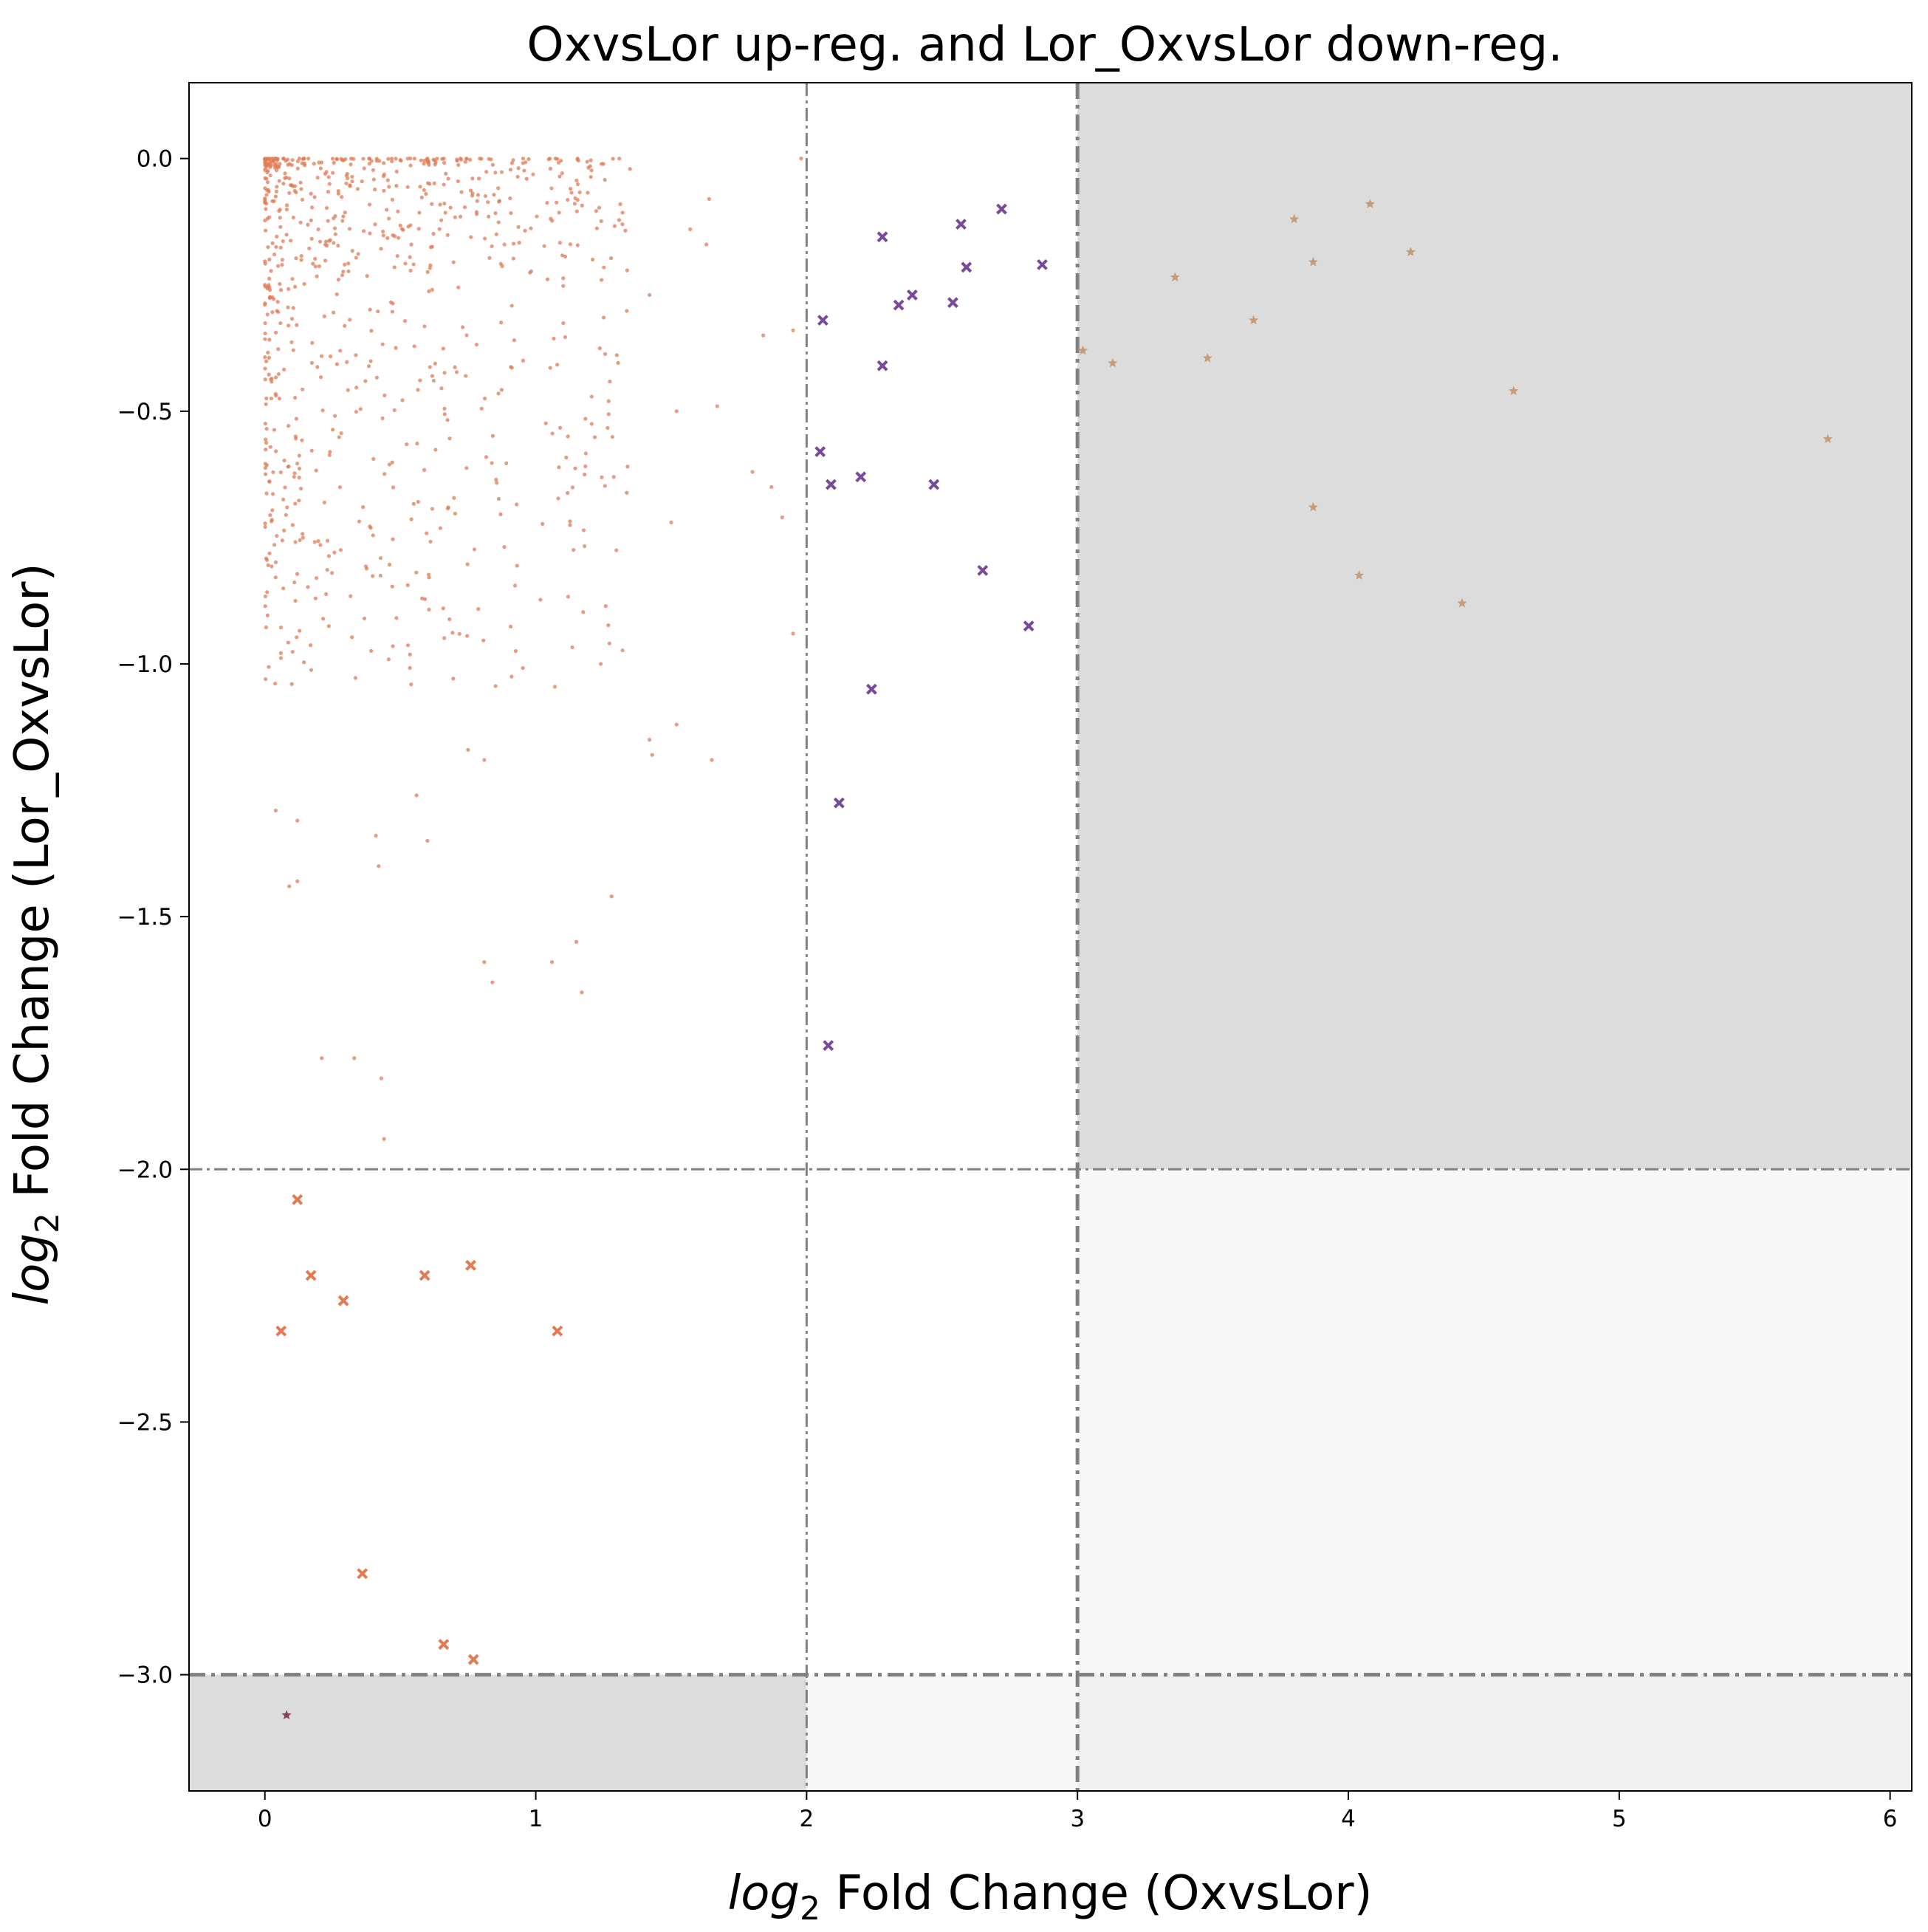 Image resolution: width=1928 pixels, height=1932 pixels. What do you see at coordinates (1349, 1819) in the screenshot?
I see `x-tick-label: 4` at bounding box center [1349, 1819].